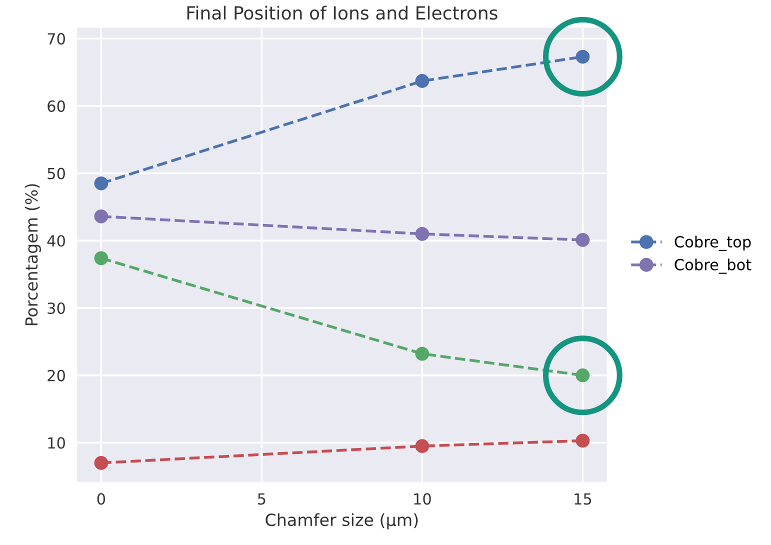 This screenshot has height=545, width=771. Describe the element at coordinates (56, 443) in the screenshot. I see `y-tick-label: 10` at that location.